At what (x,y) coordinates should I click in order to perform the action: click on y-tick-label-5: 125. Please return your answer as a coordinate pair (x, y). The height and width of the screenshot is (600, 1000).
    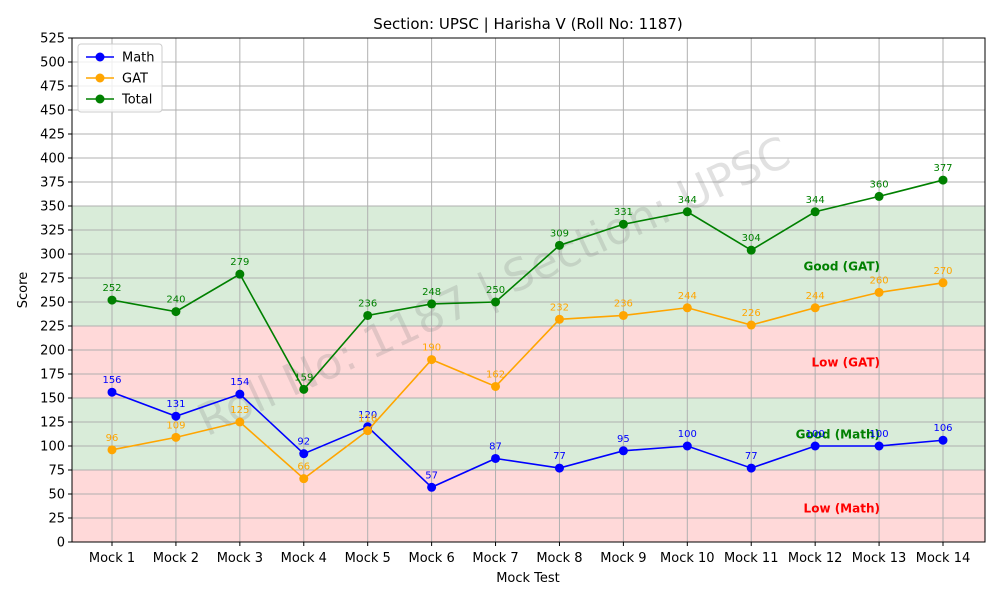
    Looking at the image, I should click on (52, 423).